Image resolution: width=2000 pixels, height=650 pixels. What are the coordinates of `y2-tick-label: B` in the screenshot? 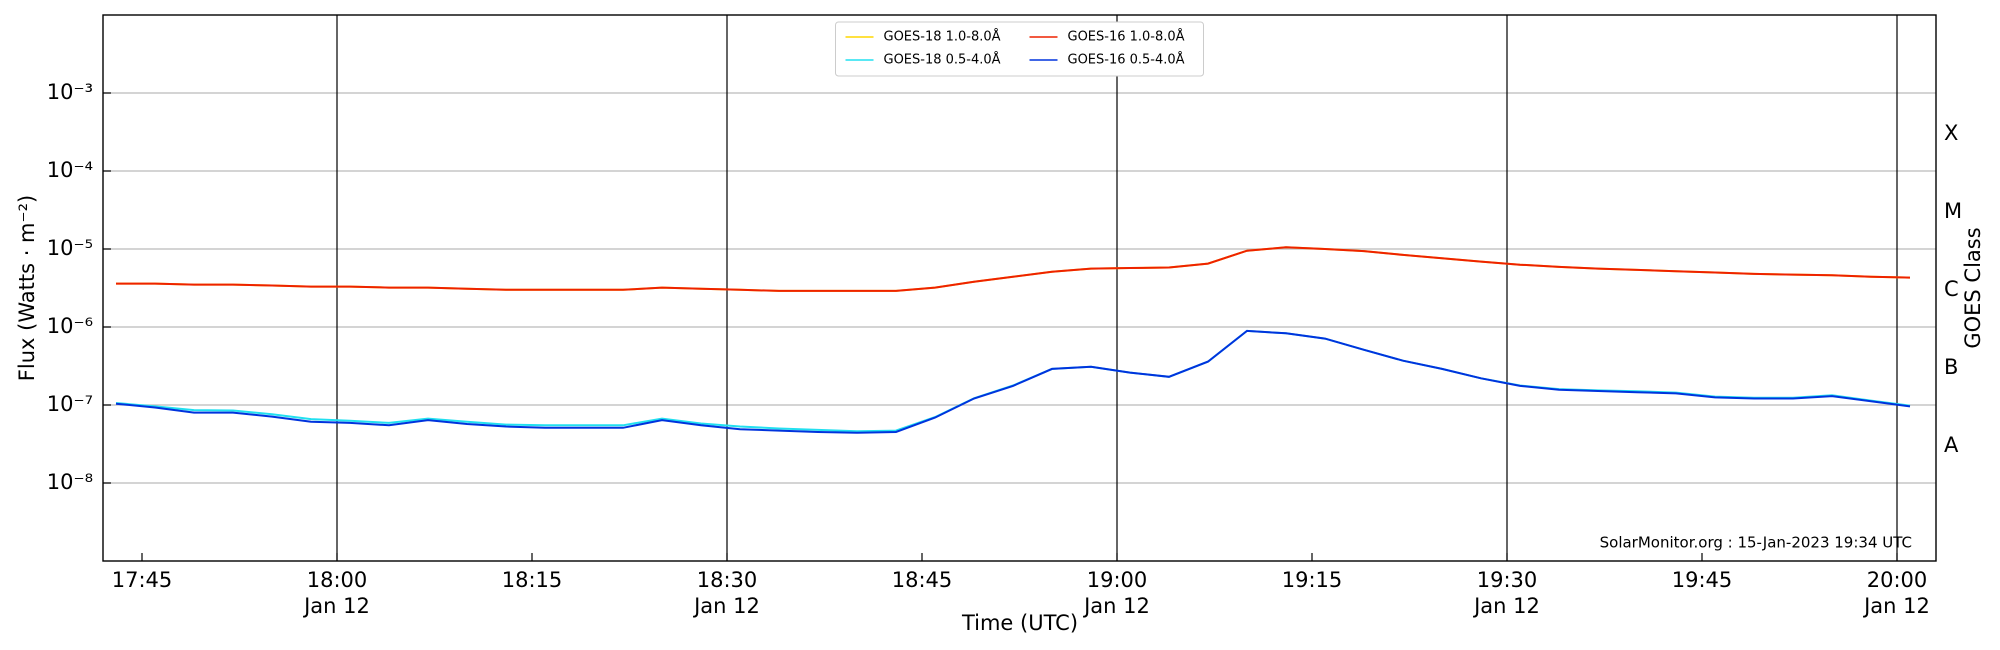 It's located at (1951, 367).